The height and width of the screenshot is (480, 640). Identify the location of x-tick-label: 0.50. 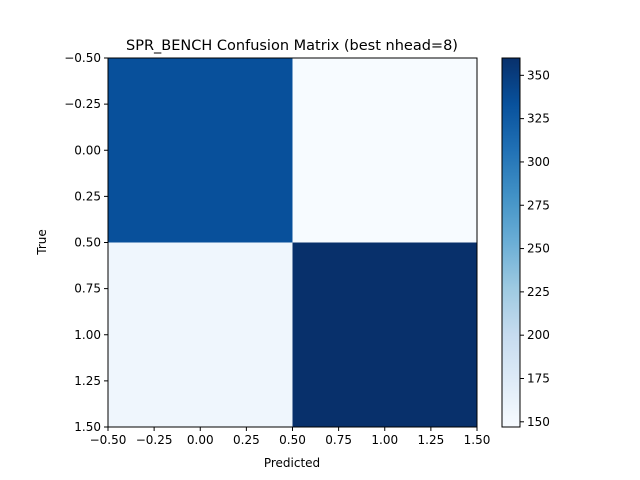
(292, 440).